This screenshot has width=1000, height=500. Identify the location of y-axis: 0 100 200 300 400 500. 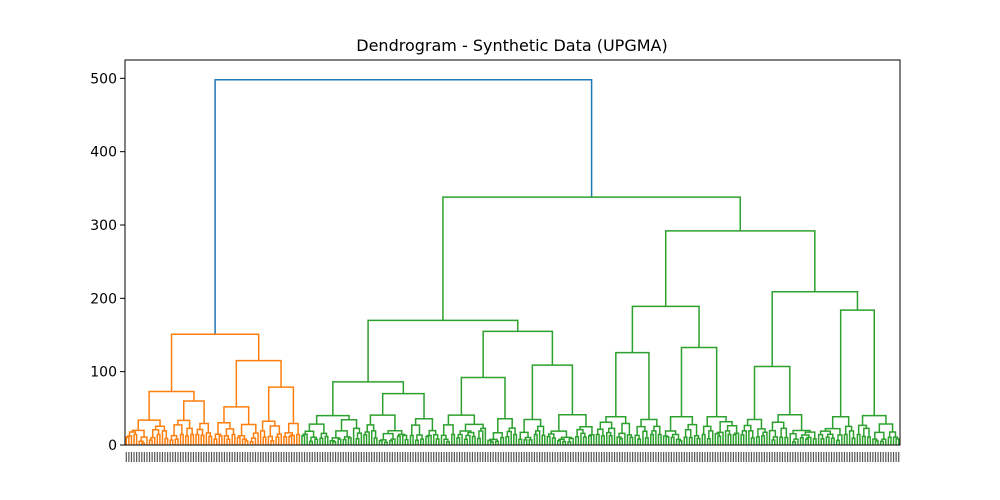
(107, 262).